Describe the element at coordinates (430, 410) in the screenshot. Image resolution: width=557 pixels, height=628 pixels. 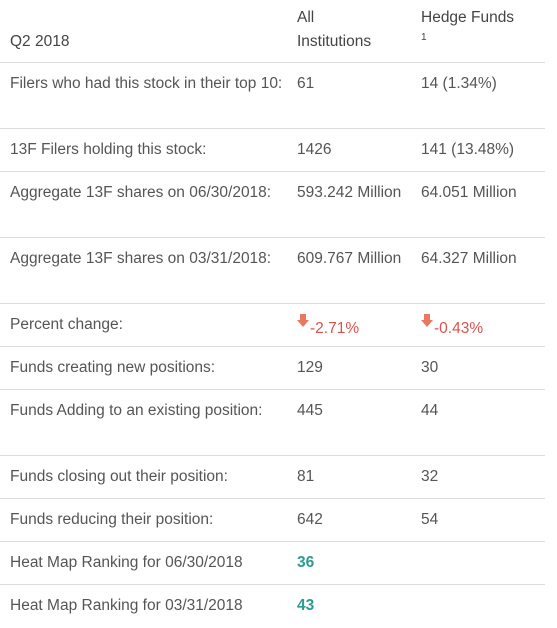
I see `hedge-funds-value: 44` at that location.